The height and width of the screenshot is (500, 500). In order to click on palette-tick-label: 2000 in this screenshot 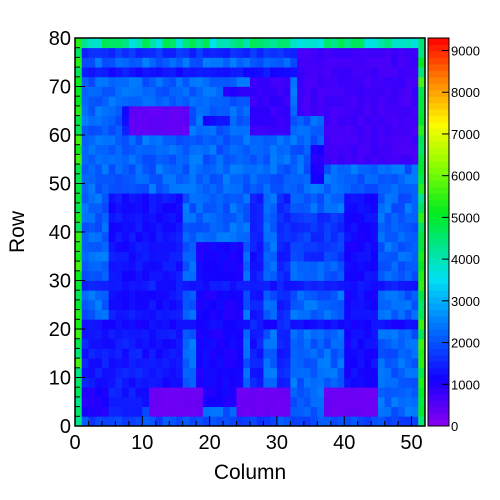, I will do `click(465, 343)`.